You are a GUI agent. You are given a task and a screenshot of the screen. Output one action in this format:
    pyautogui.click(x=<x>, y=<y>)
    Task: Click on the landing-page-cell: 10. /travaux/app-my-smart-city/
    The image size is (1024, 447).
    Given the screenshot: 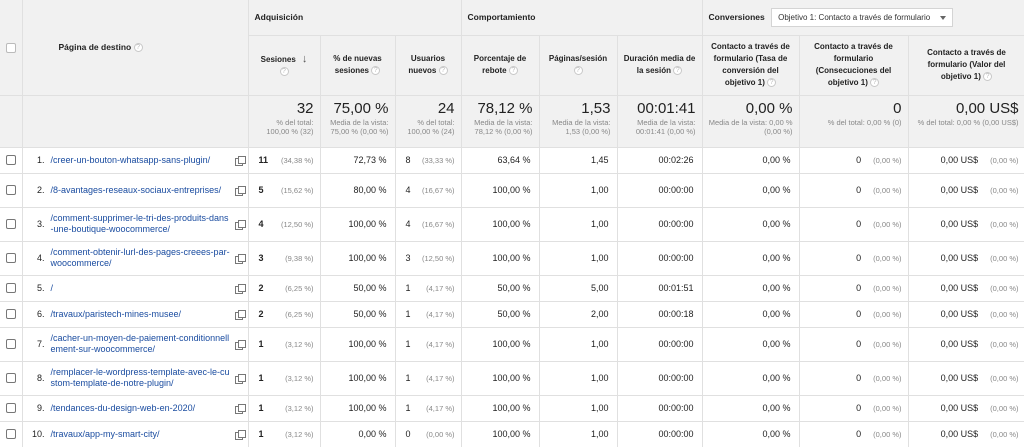 What is the action you would take?
    pyautogui.click(x=135, y=434)
    